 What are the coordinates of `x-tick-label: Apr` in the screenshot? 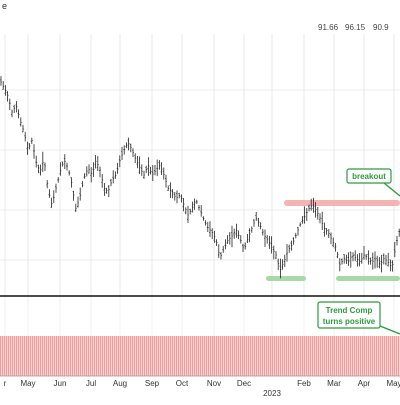 It's located at (364, 383).